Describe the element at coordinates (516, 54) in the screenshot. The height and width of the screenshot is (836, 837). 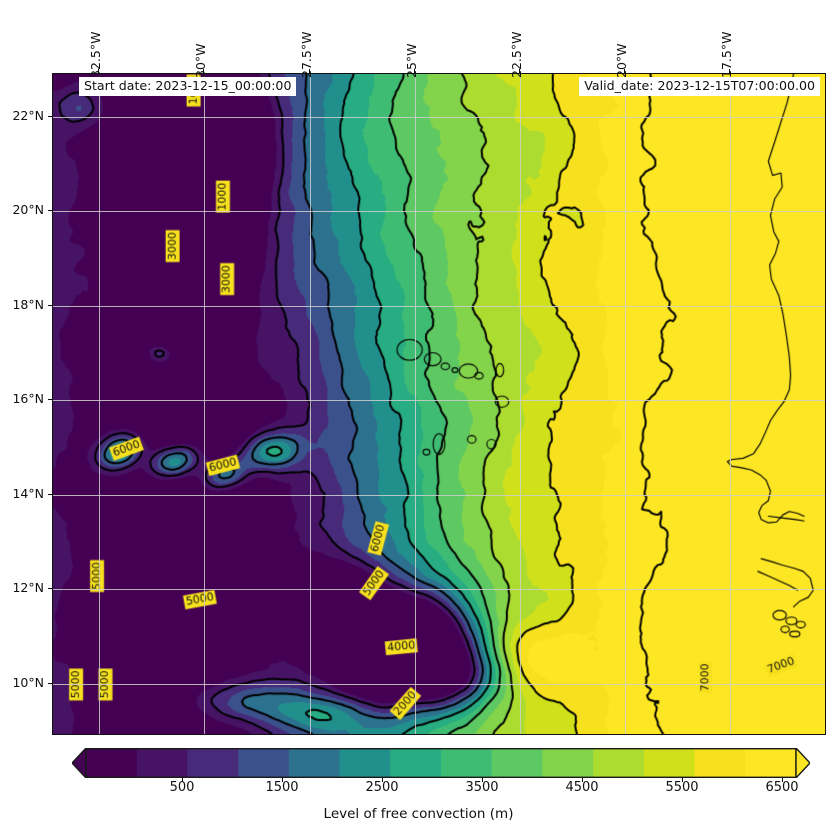
I see `x-tick-label: 22.5°W` at that location.